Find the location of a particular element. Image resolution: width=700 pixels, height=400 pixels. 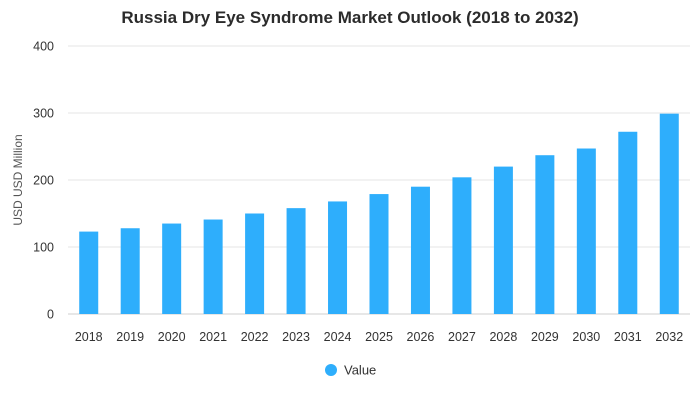

x-tick-label: 2018 is located at coordinates (89, 337).